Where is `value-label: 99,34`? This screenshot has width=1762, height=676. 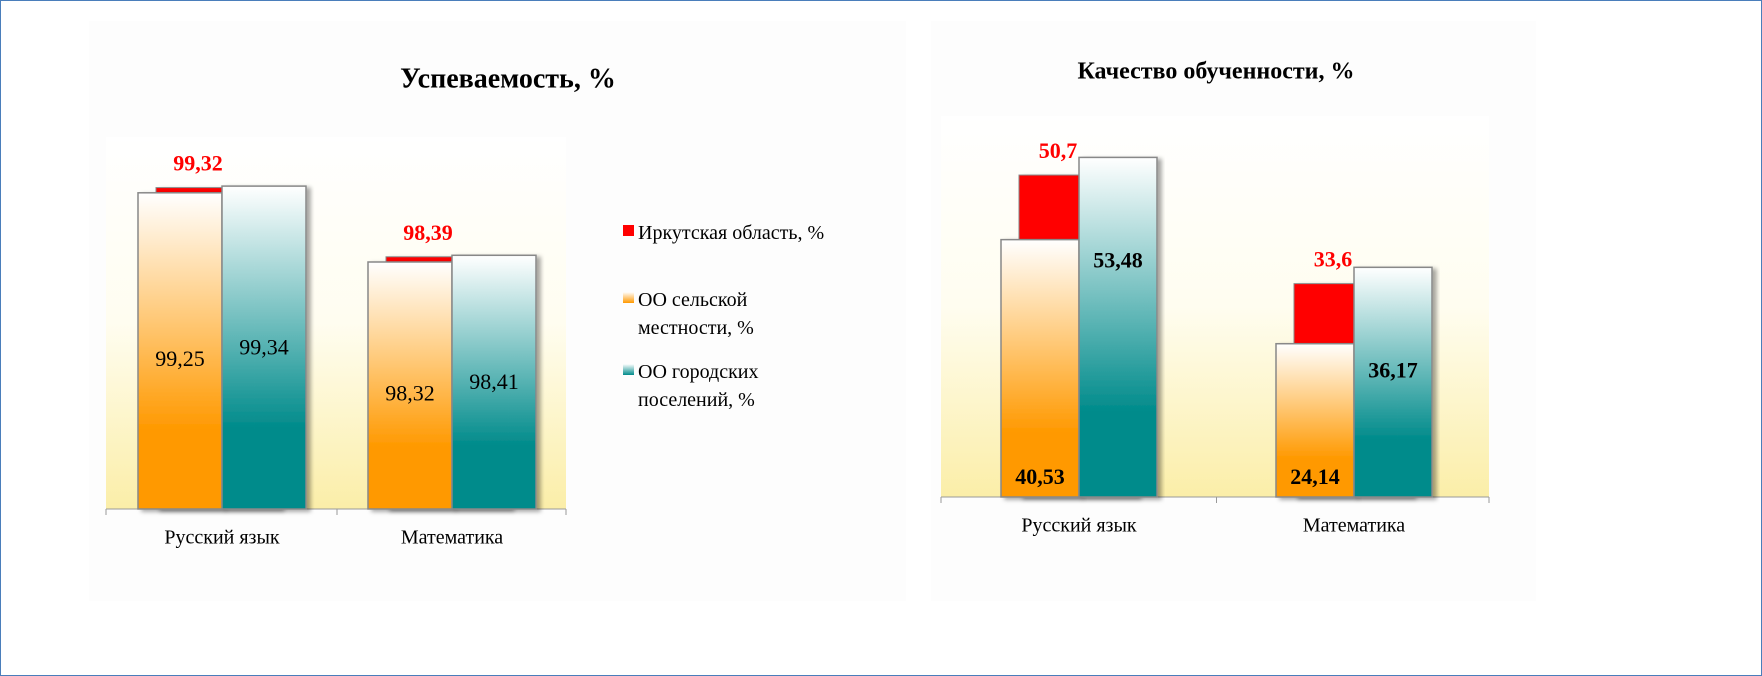 value-label: 99,34 is located at coordinates (264, 347).